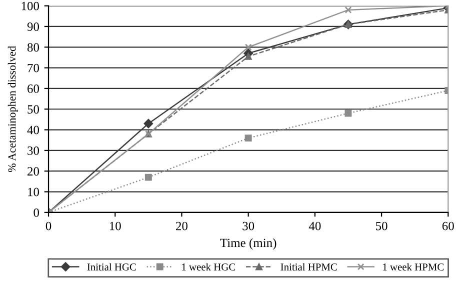  What do you see at coordinates (13, 109) in the screenshot?
I see `y-axis-title: % Acetaminophen dissolved` at bounding box center [13, 109].